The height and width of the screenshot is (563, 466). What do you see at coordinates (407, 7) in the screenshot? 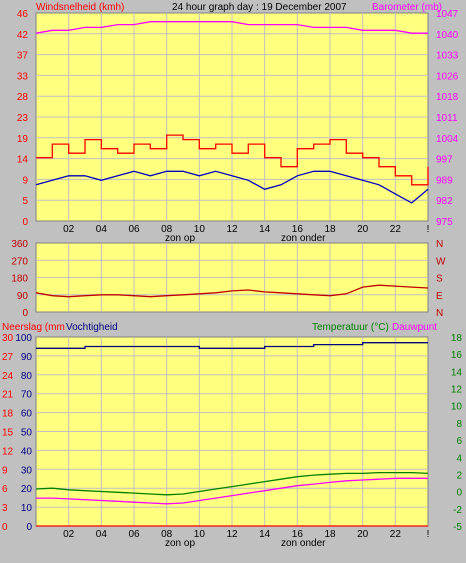
I see `barometer-axis-label: Barometer (mb)` at bounding box center [407, 7].